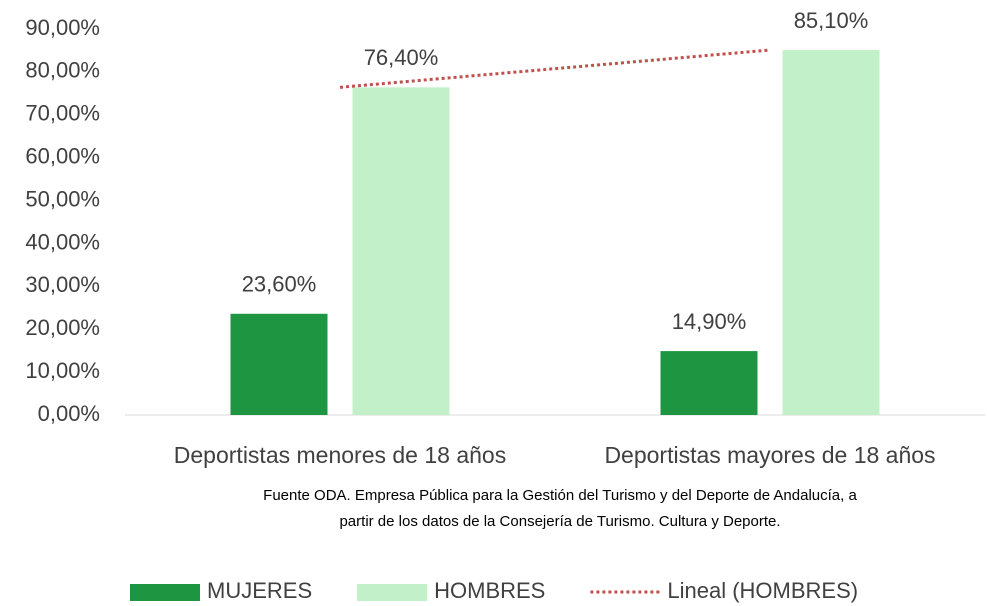 This screenshot has width=987, height=606. What do you see at coordinates (762, 590) in the screenshot?
I see `legend-label: Lineal (HOMBRES)` at bounding box center [762, 590].